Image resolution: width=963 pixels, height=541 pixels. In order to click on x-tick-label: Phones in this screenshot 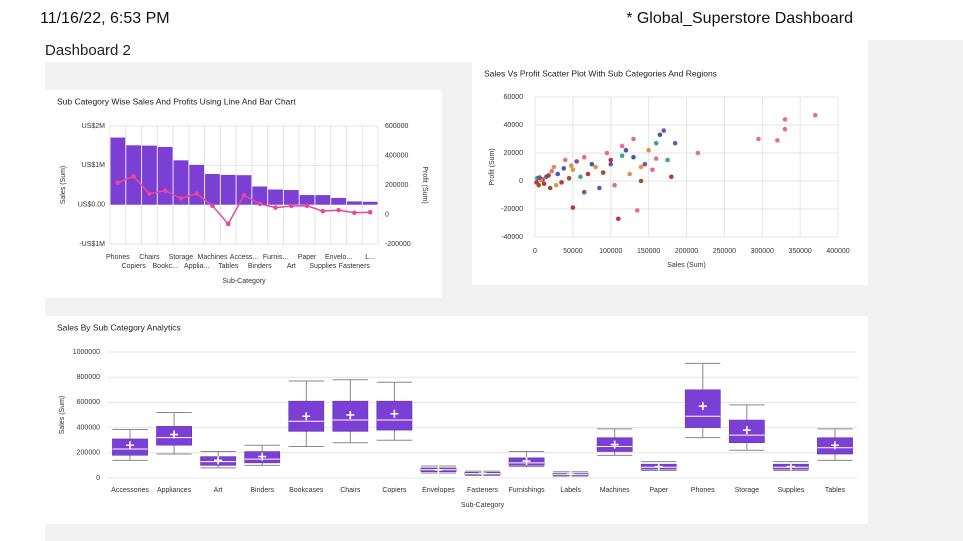, I will do `click(118, 257)`.